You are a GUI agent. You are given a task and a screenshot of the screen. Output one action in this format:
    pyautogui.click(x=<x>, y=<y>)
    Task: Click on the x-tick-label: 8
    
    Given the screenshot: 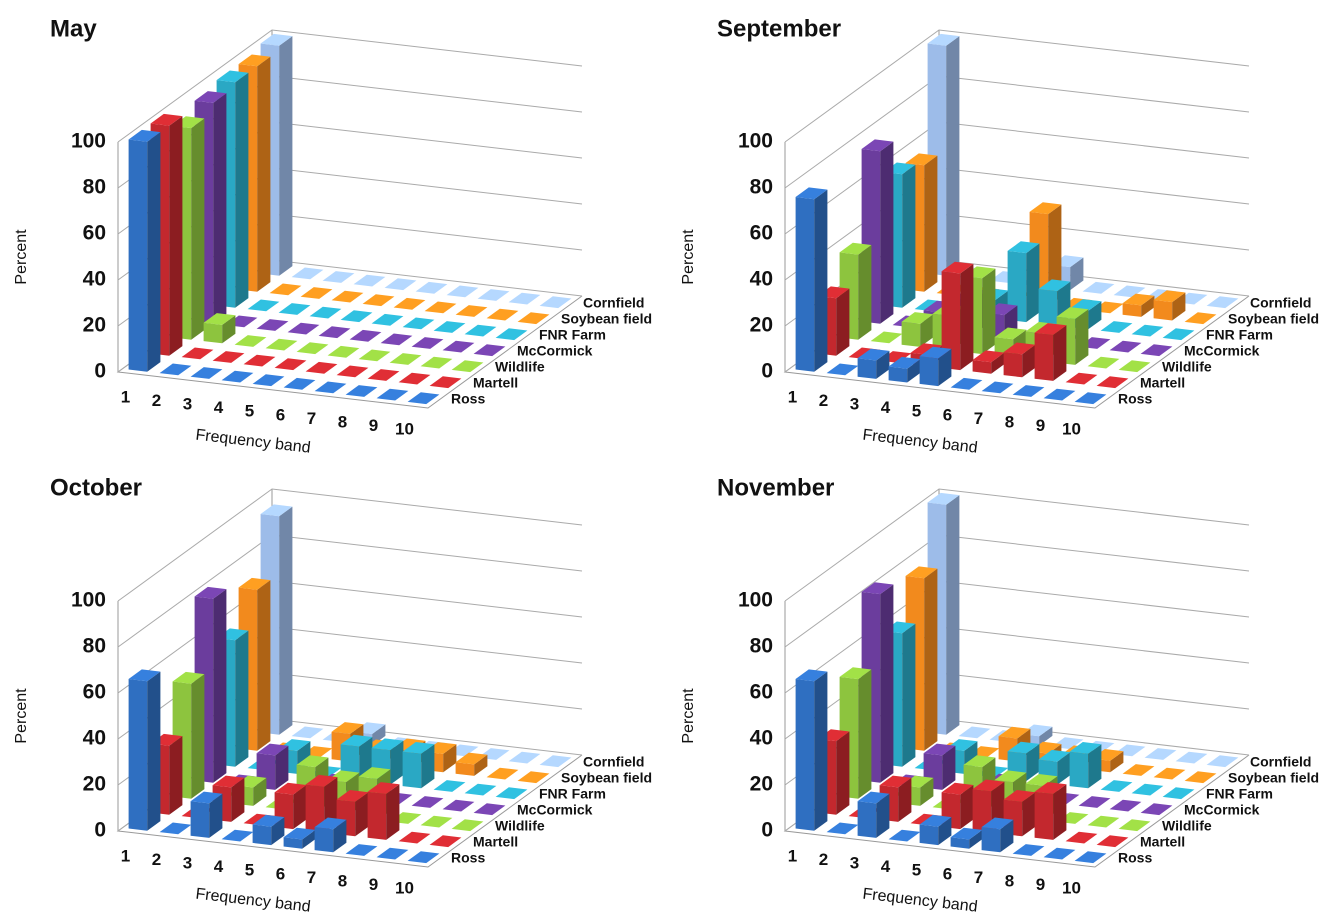 What is the action you would take?
    pyautogui.click(x=1009, y=421)
    